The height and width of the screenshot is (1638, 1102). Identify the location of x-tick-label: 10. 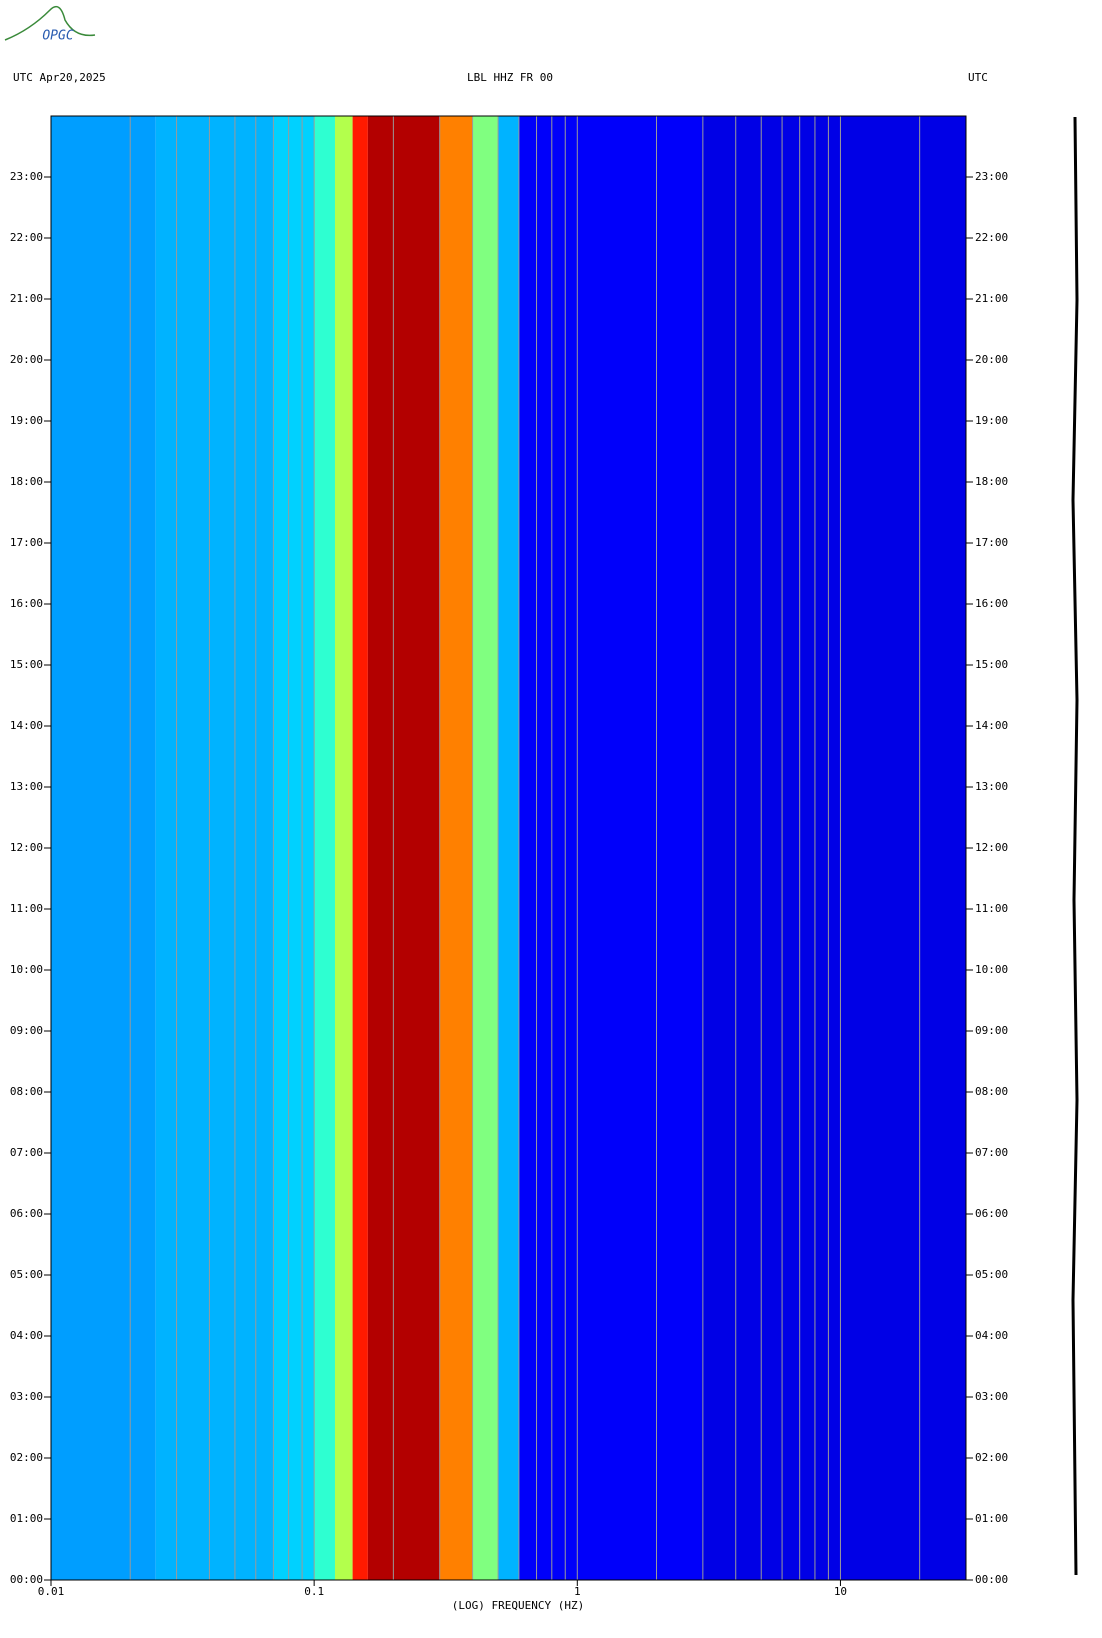
(840, 1591).